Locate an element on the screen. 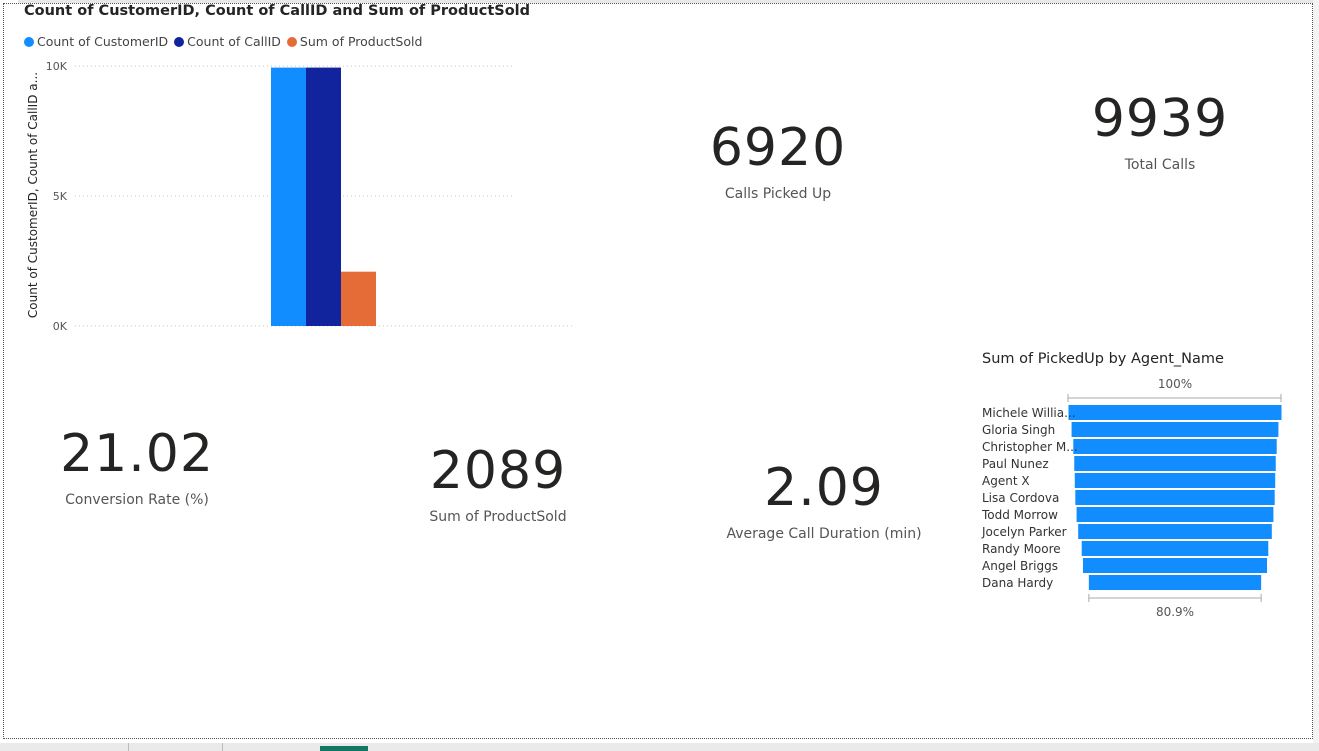 The width and height of the screenshot is (1319, 751). conversion-rate-label: Conversion Rate (%) is located at coordinates (137, 500).